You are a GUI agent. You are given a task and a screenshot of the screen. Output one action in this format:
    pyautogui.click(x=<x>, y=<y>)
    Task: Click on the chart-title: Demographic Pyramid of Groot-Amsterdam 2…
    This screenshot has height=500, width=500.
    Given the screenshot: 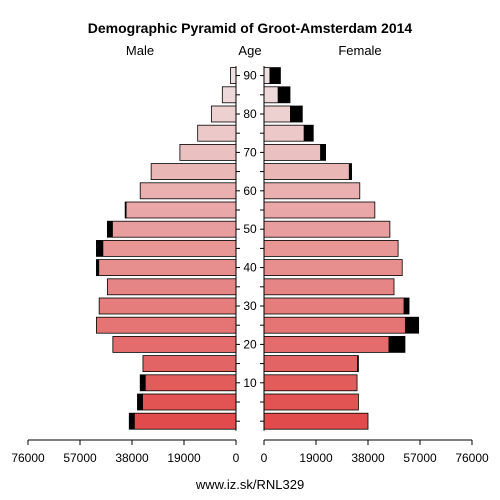 What is the action you would take?
    pyautogui.click(x=250, y=28)
    